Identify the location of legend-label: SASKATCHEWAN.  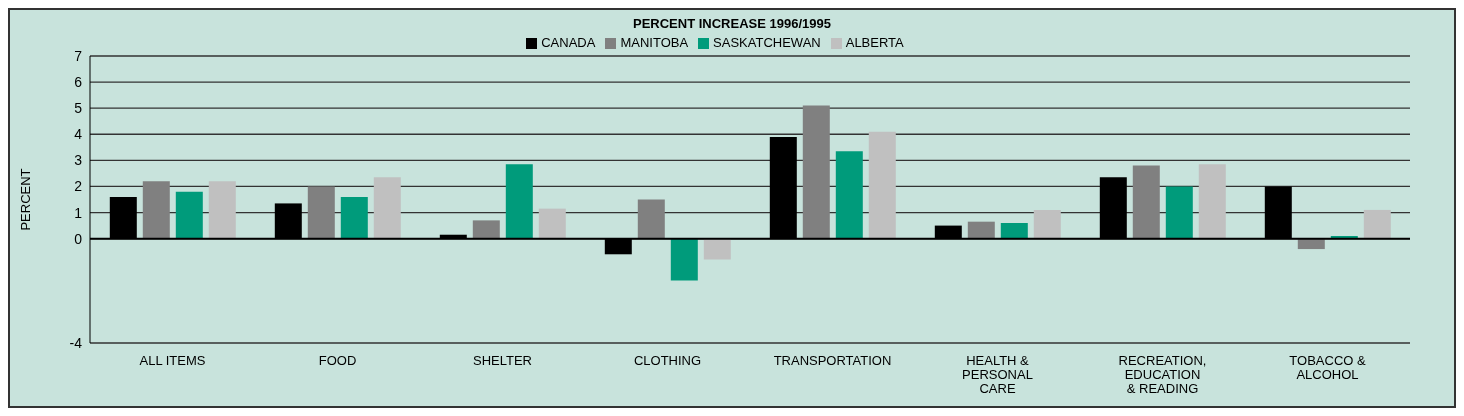
(767, 42).